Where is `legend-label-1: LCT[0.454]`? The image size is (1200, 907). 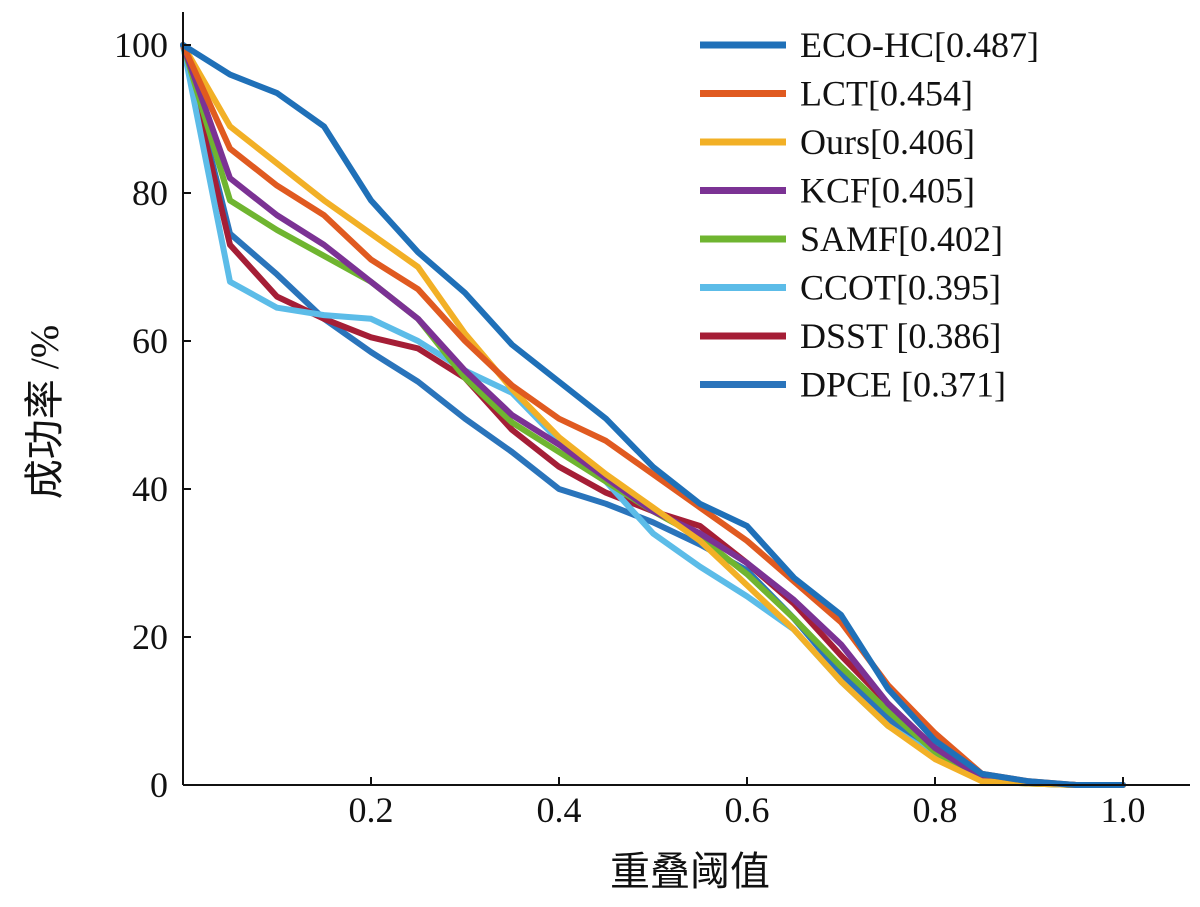 legend-label-1: LCT[0.454] is located at coordinates (886, 94).